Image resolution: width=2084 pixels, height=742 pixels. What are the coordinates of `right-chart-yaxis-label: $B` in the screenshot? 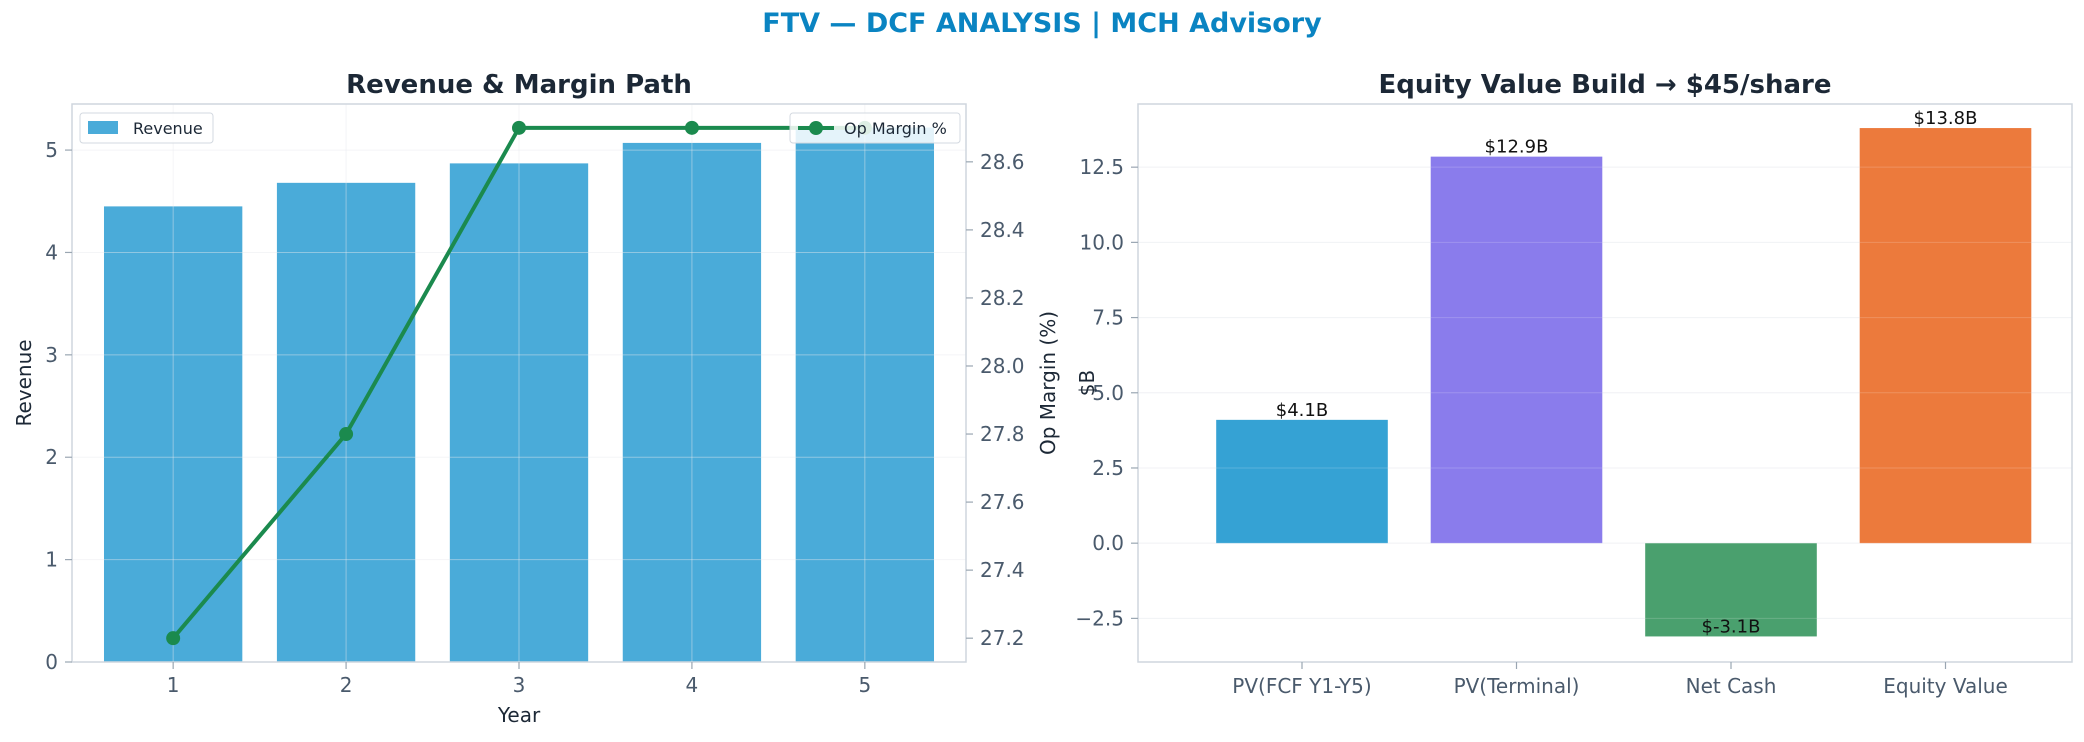 It's located at (1087, 383).